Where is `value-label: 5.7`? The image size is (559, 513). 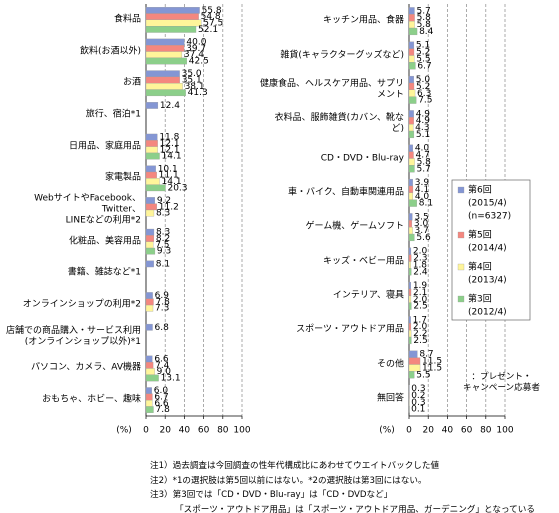 value-label: 5.7 is located at coordinates (423, 169).